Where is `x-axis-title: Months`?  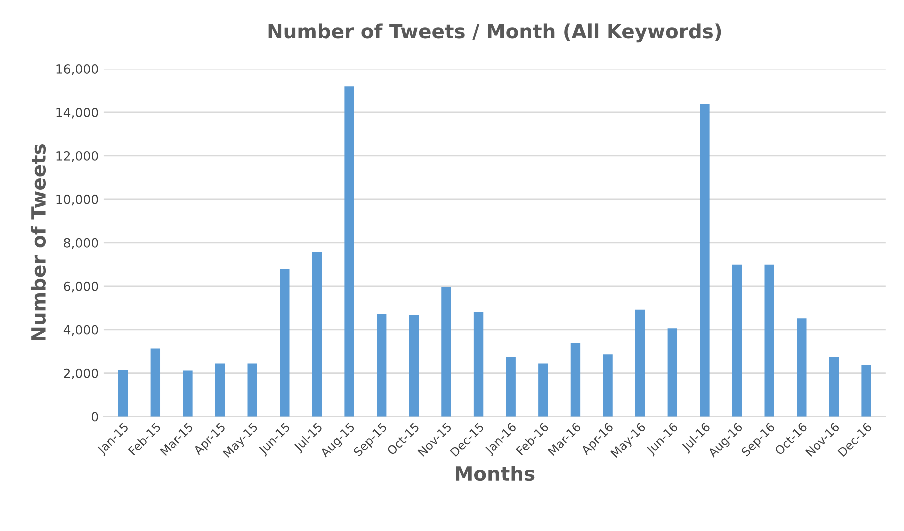 x-axis-title: Months is located at coordinates (495, 474).